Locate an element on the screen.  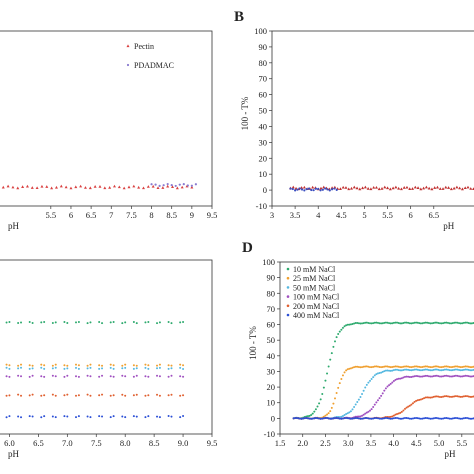
y-tick-label: -10 is located at coordinates (261, 206).